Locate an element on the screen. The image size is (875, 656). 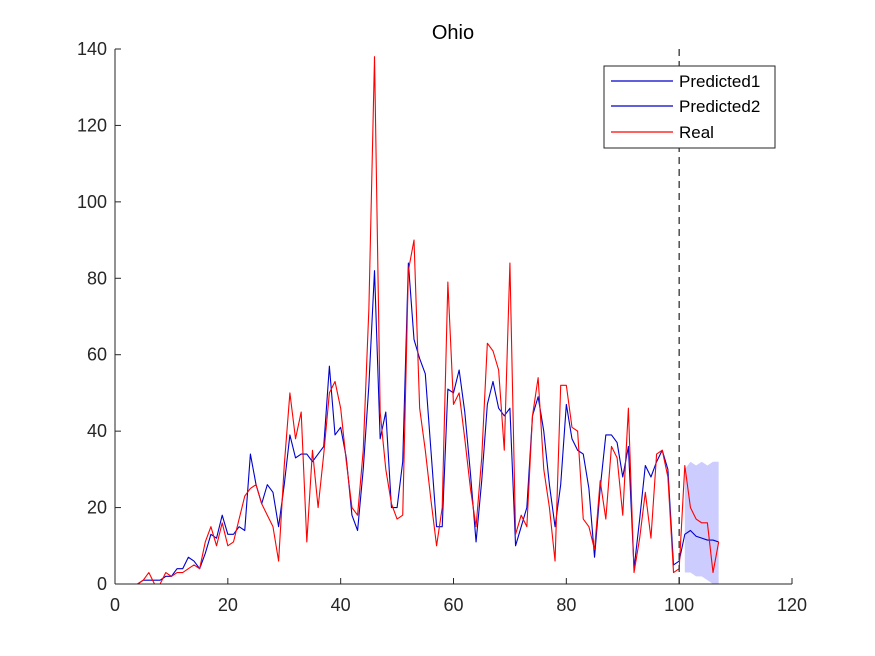
x-tick-label: 0 is located at coordinates (115, 605).